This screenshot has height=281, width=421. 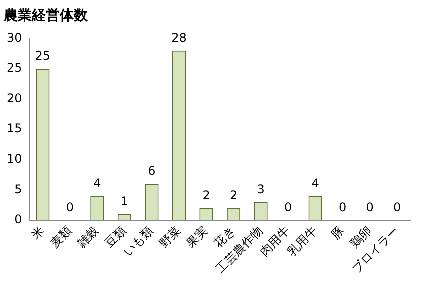 I want to click on chart-title: 農業経営体数, so click(x=46, y=16).